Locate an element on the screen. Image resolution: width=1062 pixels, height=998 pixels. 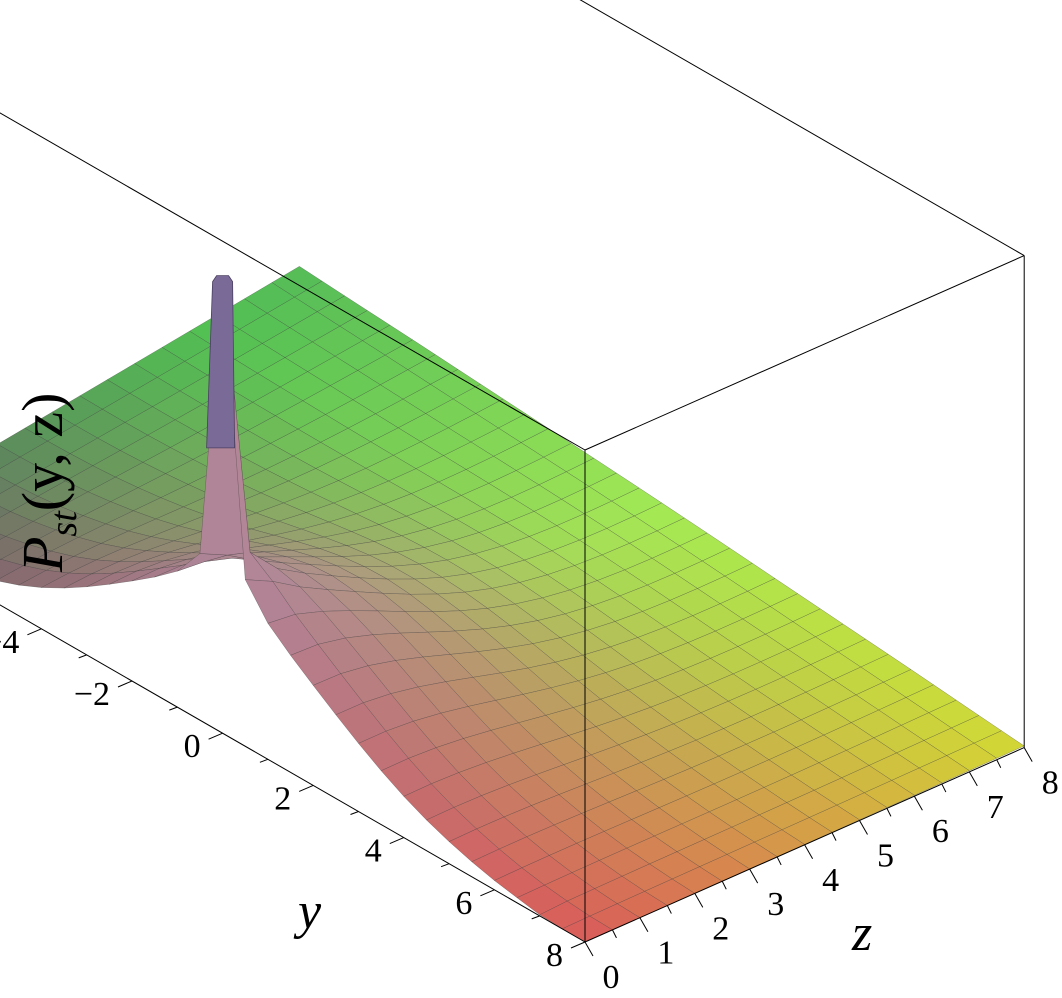
z-tick-label: 0 is located at coordinates (611, 977).